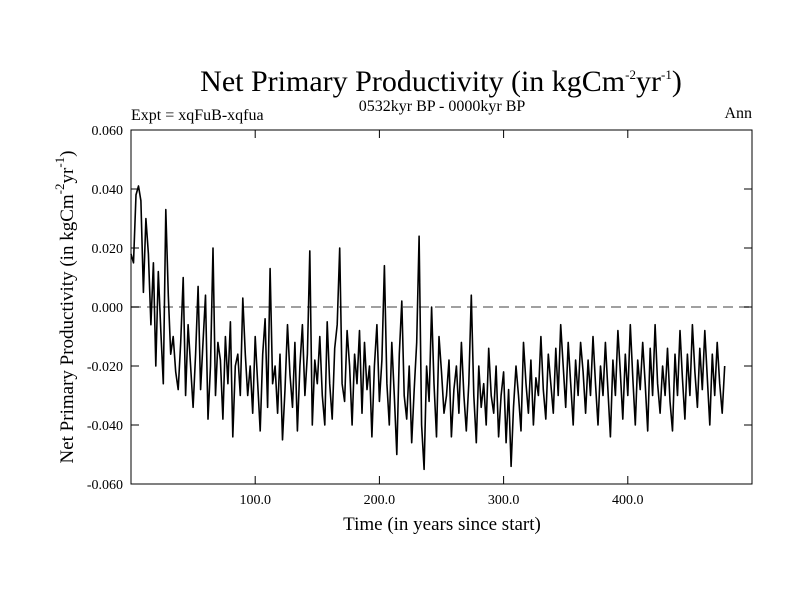  What do you see at coordinates (105, 426) in the screenshot?
I see `y-tick-label: -0.040` at bounding box center [105, 426].